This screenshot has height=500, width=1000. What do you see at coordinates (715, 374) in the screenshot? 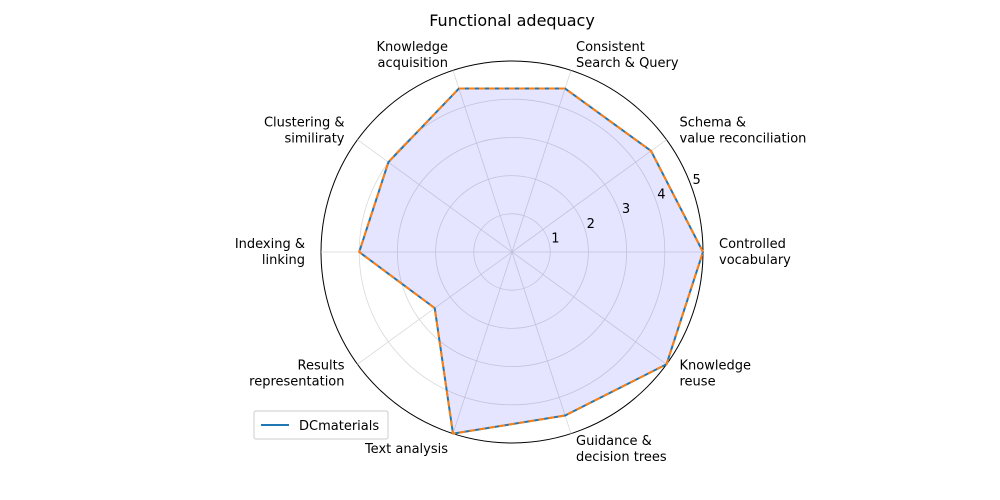
I see `axis-label-10: Knowledge reuse` at bounding box center [715, 374].